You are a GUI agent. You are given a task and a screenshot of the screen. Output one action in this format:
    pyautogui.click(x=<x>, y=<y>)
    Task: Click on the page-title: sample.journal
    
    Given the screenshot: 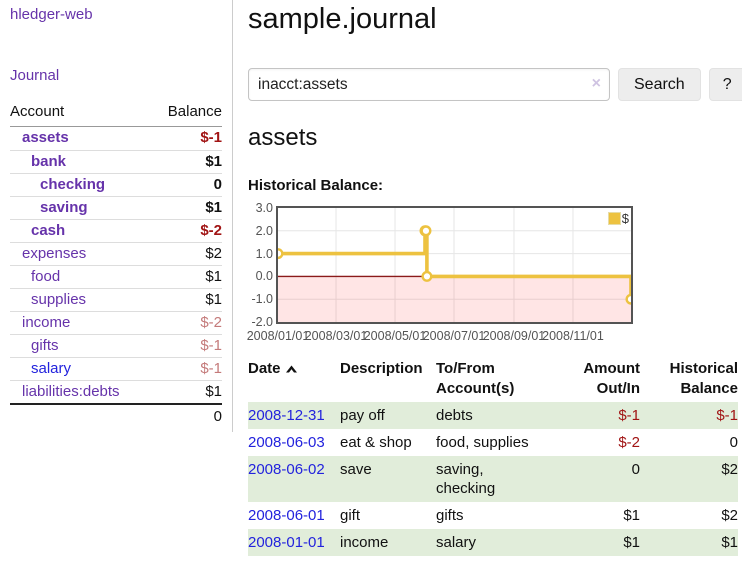 What is the action you would take?
    pyautogui.click(x=342, y=19)
    